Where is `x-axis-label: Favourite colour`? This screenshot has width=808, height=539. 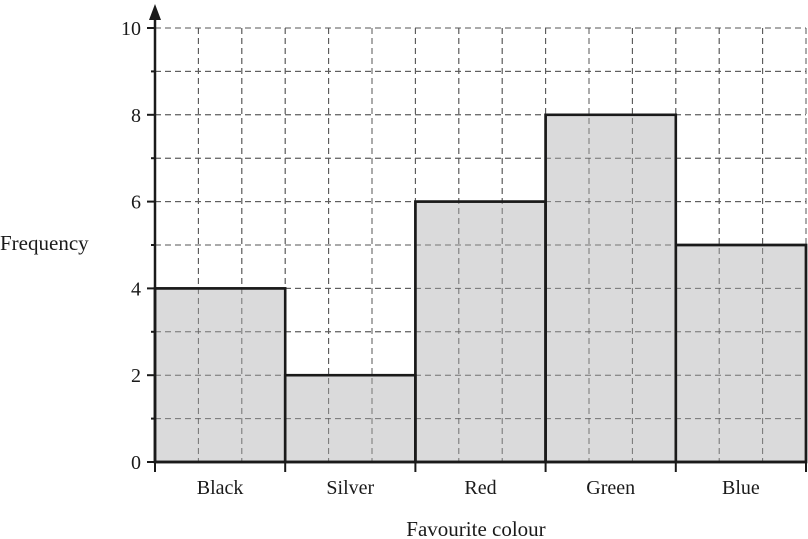 x-axis-label: Favourite colour is located at coordinates (475, 528).